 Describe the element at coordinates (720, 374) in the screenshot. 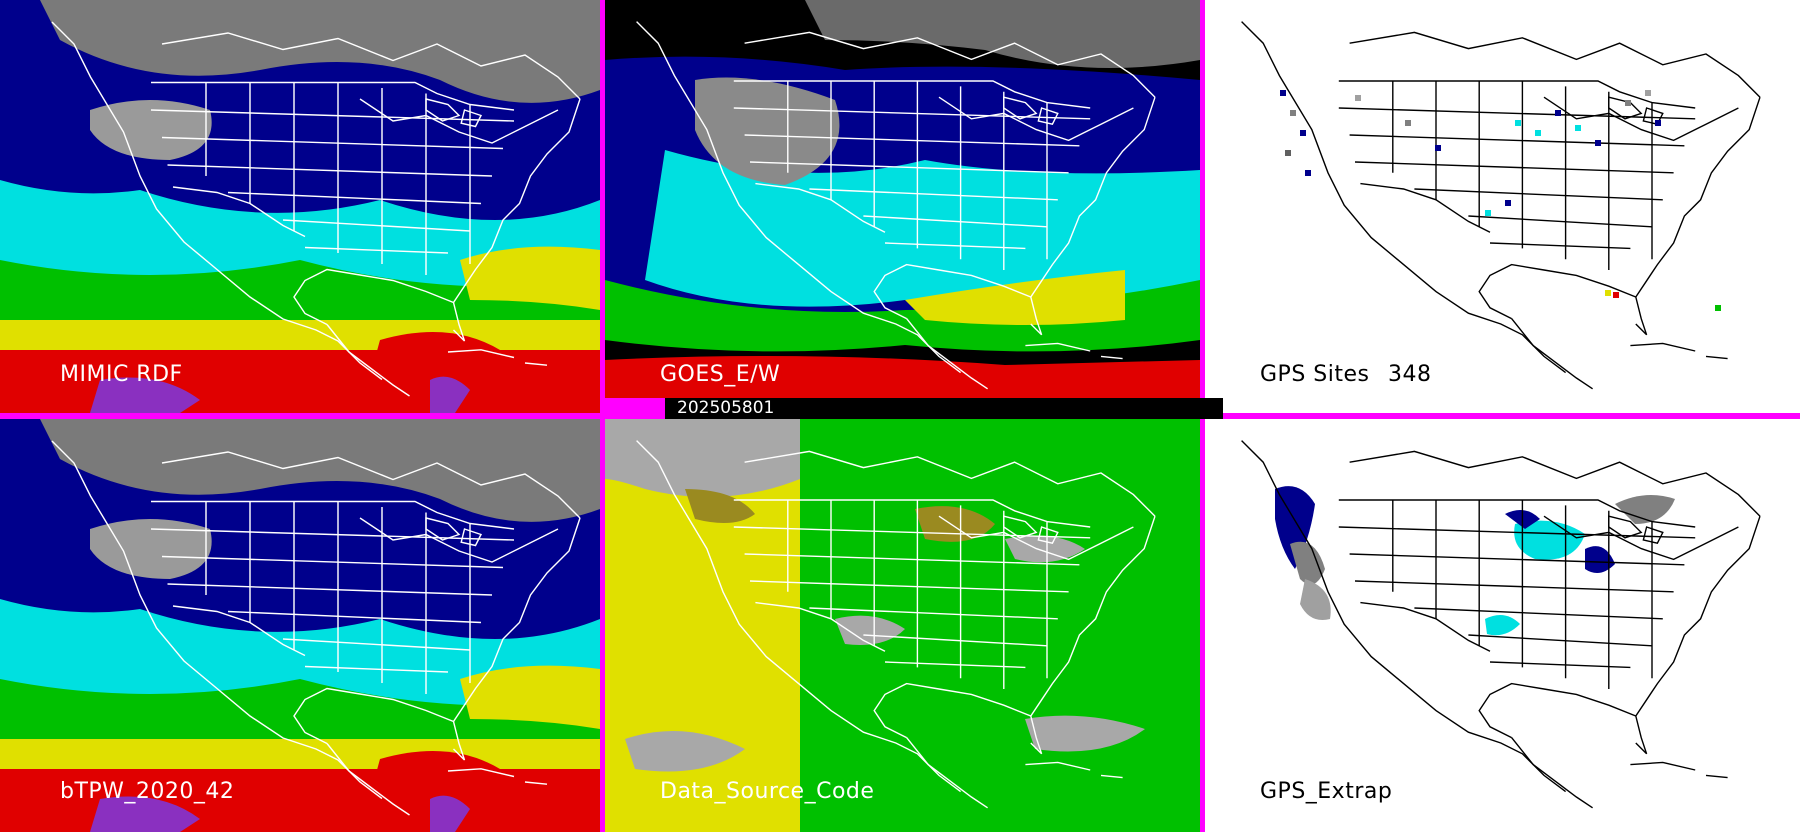

I see `panel-label-goes: GOES_E/W` at that location.